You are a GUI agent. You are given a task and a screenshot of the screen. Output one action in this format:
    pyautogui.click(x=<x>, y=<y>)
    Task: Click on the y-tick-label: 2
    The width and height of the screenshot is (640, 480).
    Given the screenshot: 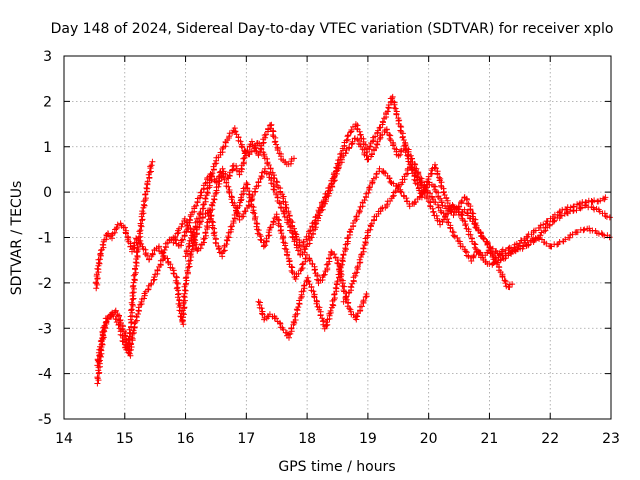 What is the action you would take?
    pyautogui.click(x=47, y=102)
    